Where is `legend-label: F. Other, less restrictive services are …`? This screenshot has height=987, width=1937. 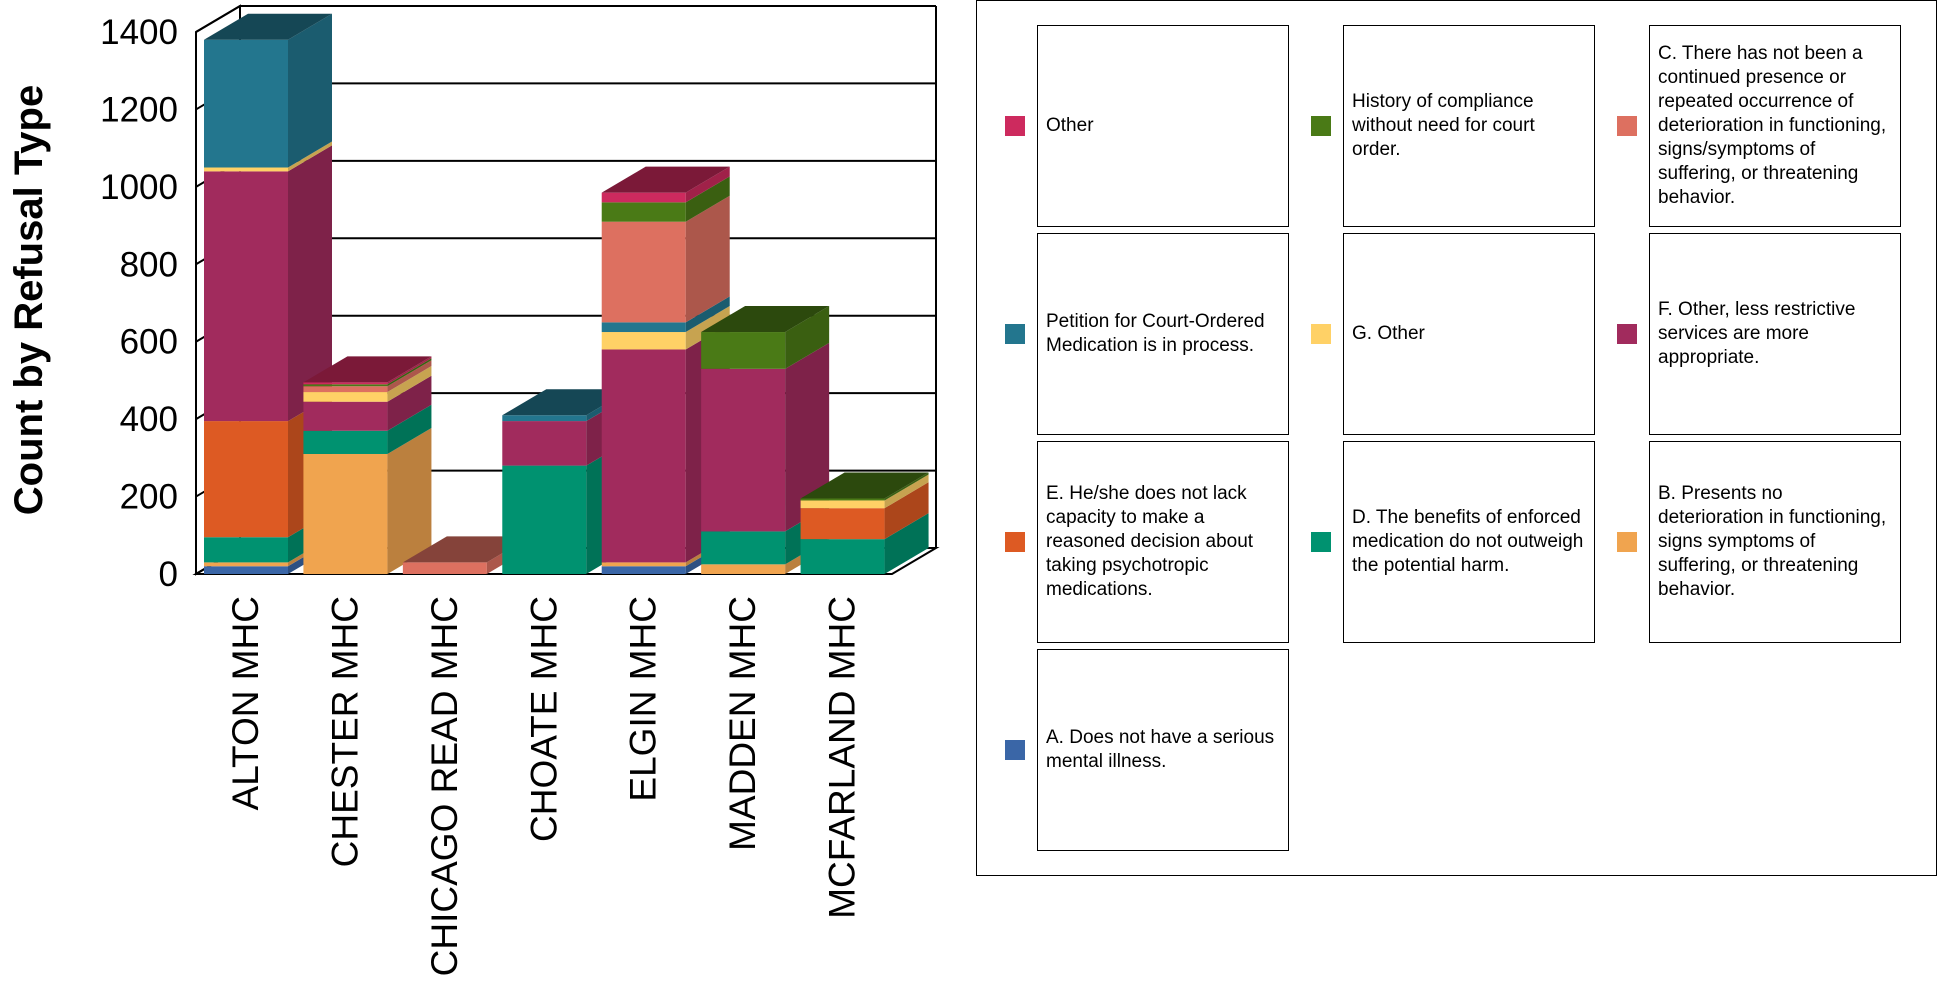 legend-label: F. Other, less restrictive services are … is located at coordinates (1757, 333).